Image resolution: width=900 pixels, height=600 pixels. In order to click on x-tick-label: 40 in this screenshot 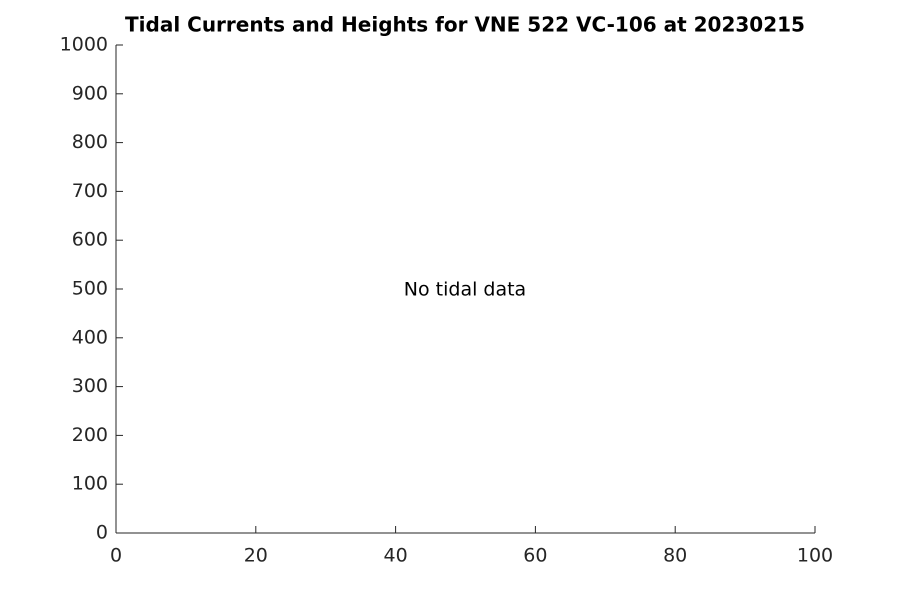, I will do `click(396, 556)`.